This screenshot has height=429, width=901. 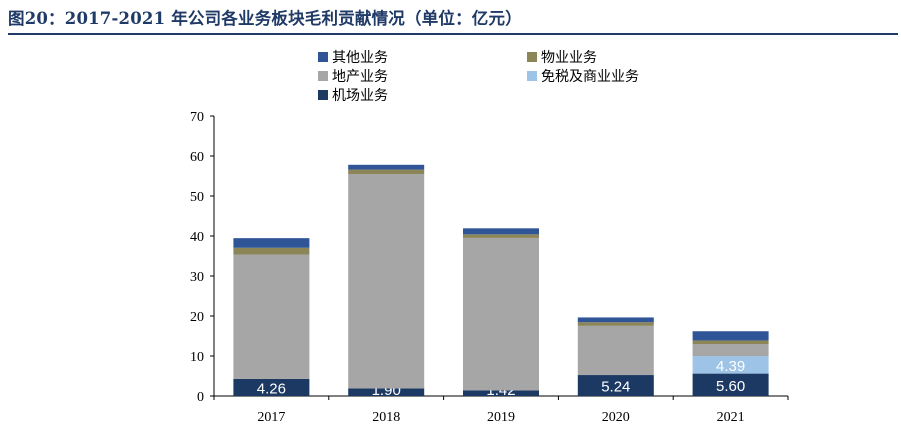 I want to click on legend-label: 物业业务, so click(x=569, y=58).